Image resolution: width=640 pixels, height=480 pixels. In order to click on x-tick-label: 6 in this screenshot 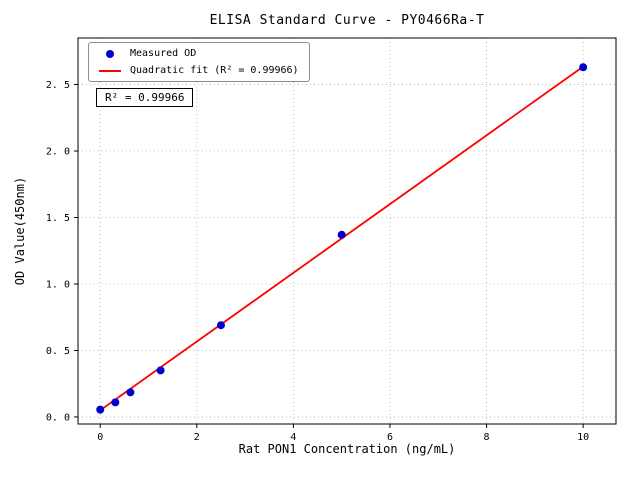, I will do `click(390, 437)`.